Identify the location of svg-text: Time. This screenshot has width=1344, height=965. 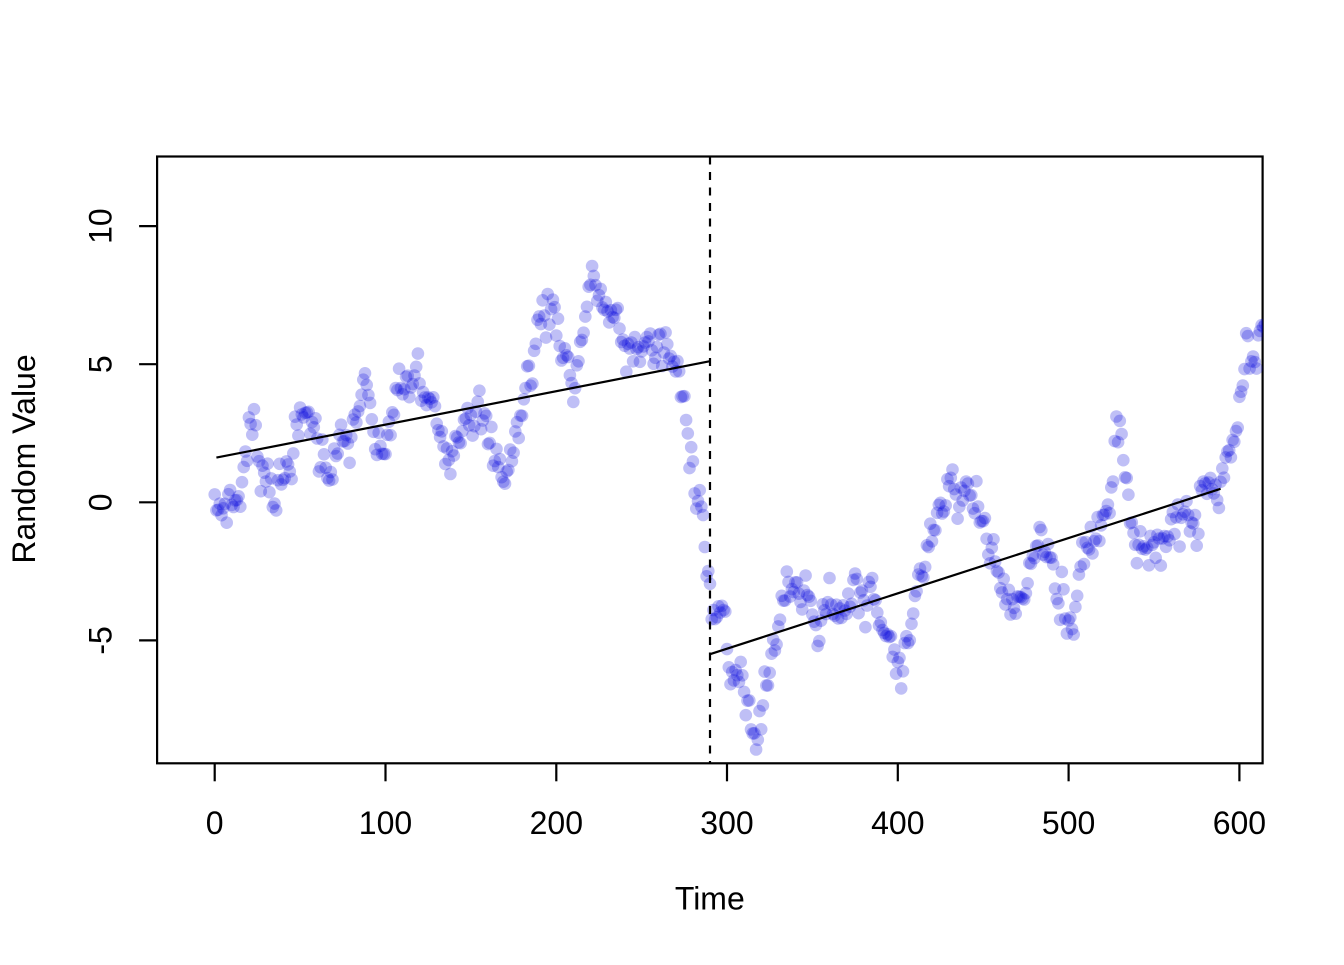
(710, 899).